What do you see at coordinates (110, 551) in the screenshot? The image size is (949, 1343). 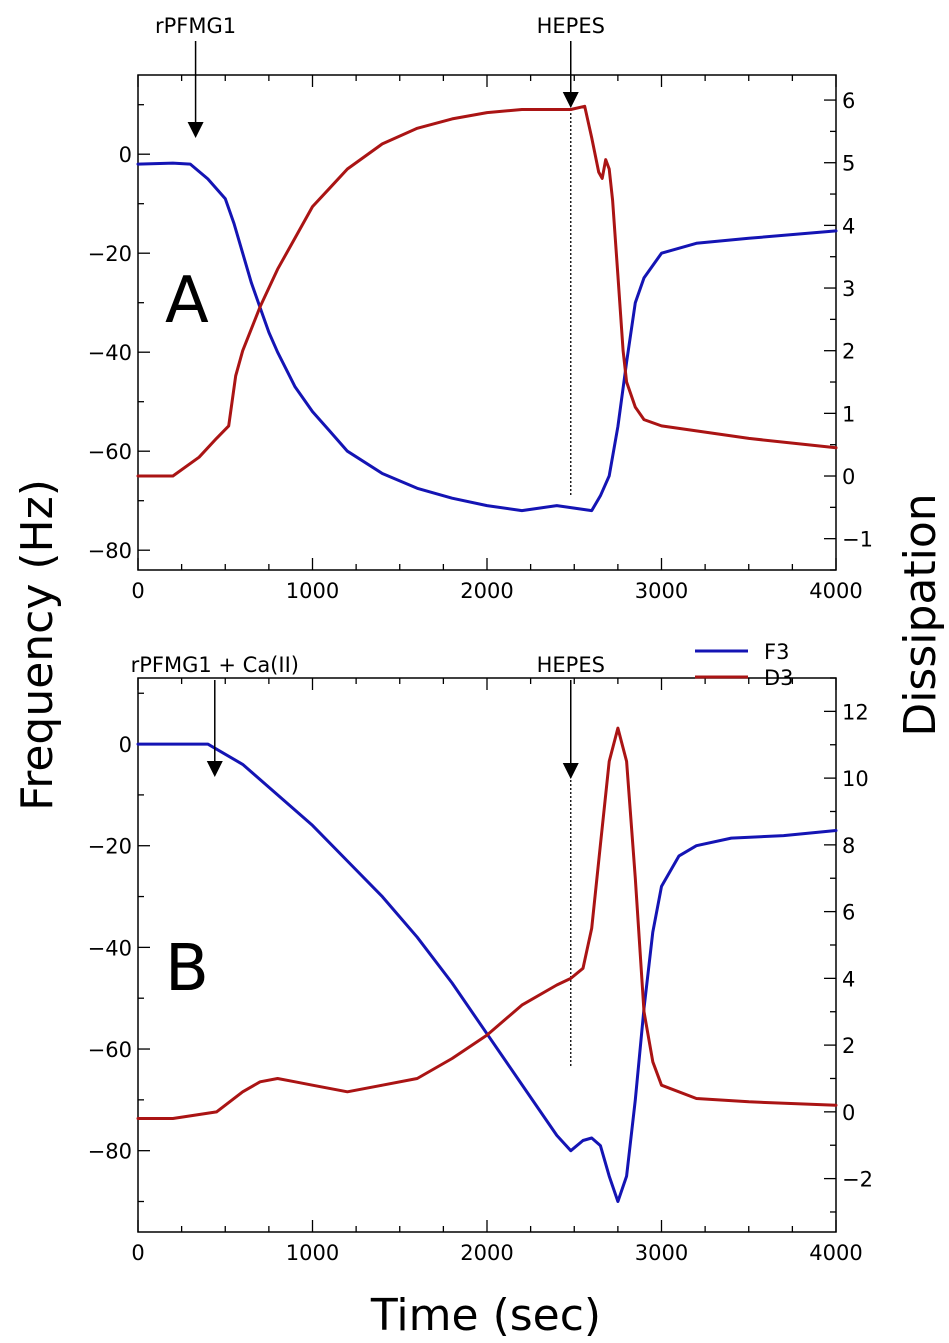 I see `panel-a-y-left-tick-label: −80` at bounding box center [110, 551].